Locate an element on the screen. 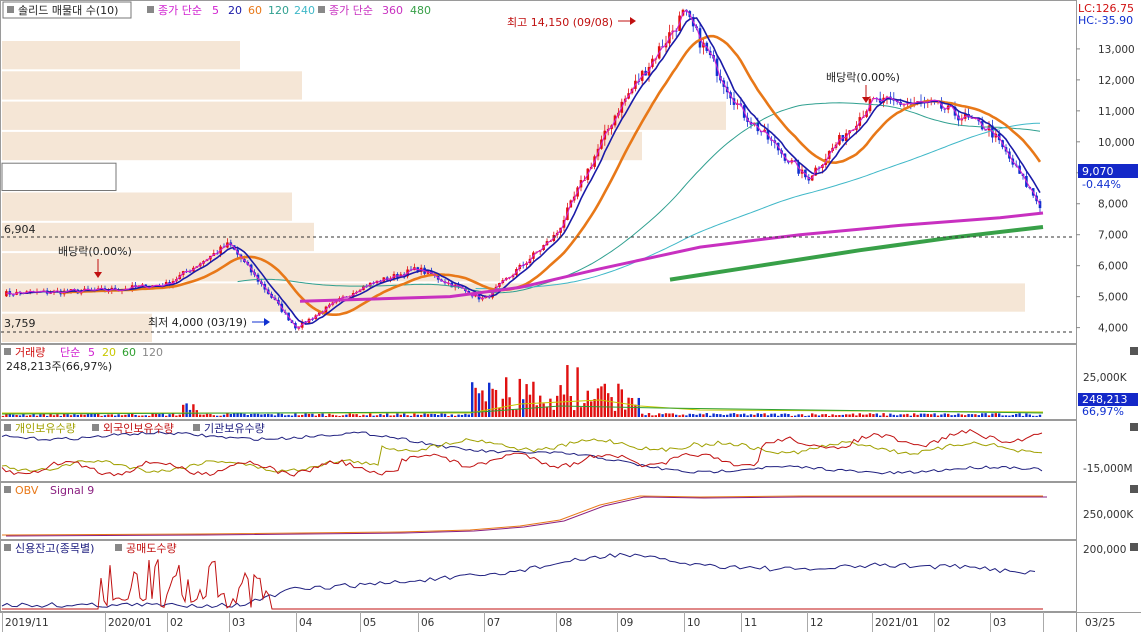 The width and height of the screenshot is (1141, 635). time-tick-label: 2019/11 is located at coordinates (27, 623).